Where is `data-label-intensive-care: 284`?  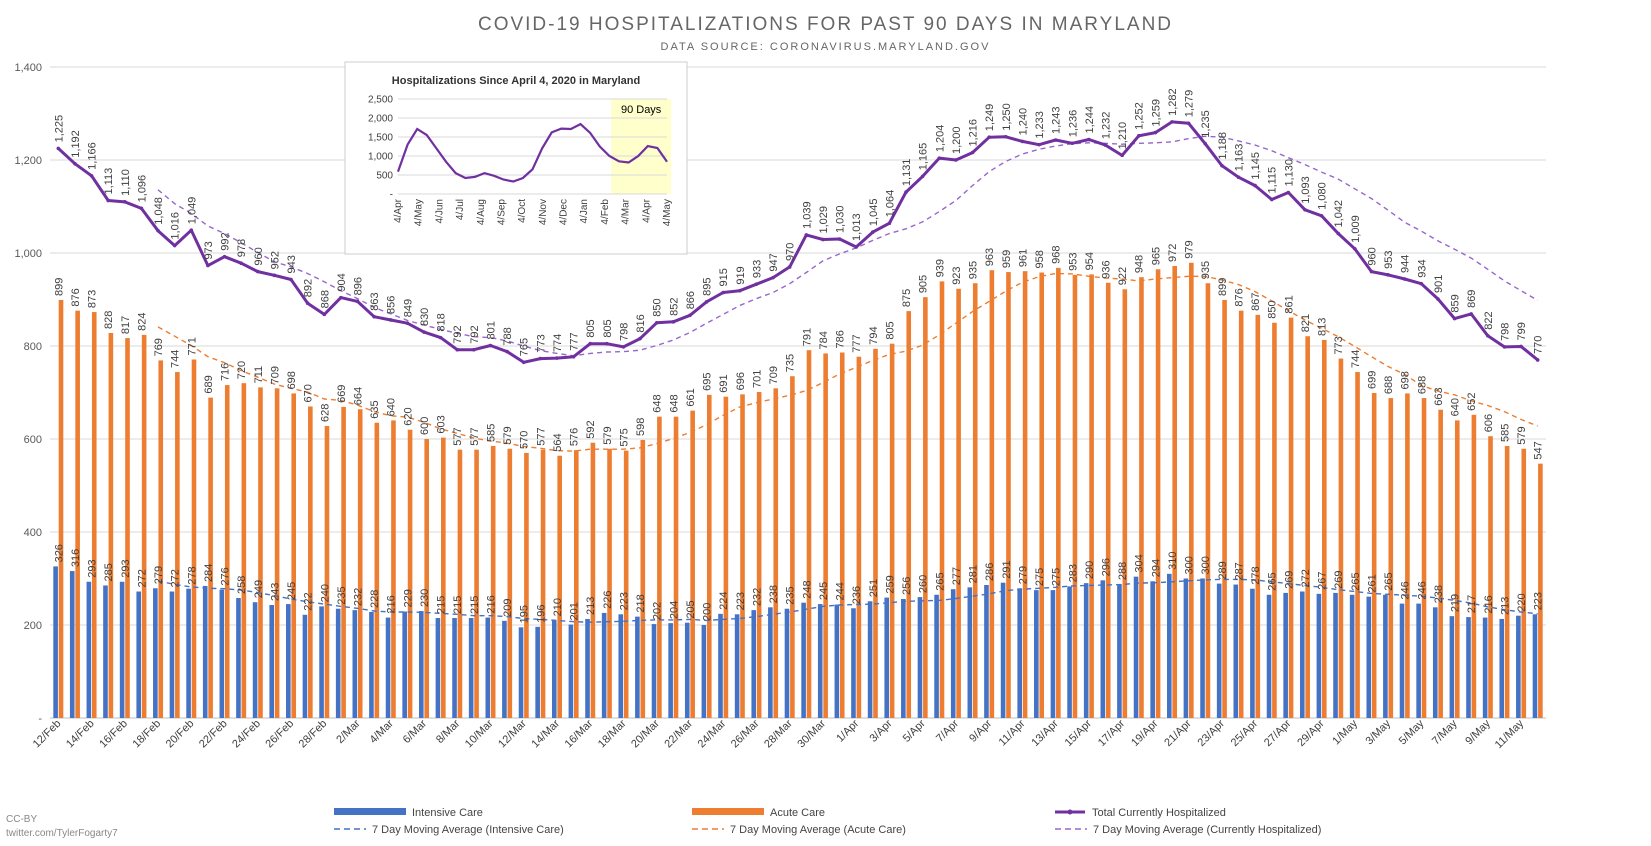
data-label-intensive-care: 284 is located at coordinates (209, 573).